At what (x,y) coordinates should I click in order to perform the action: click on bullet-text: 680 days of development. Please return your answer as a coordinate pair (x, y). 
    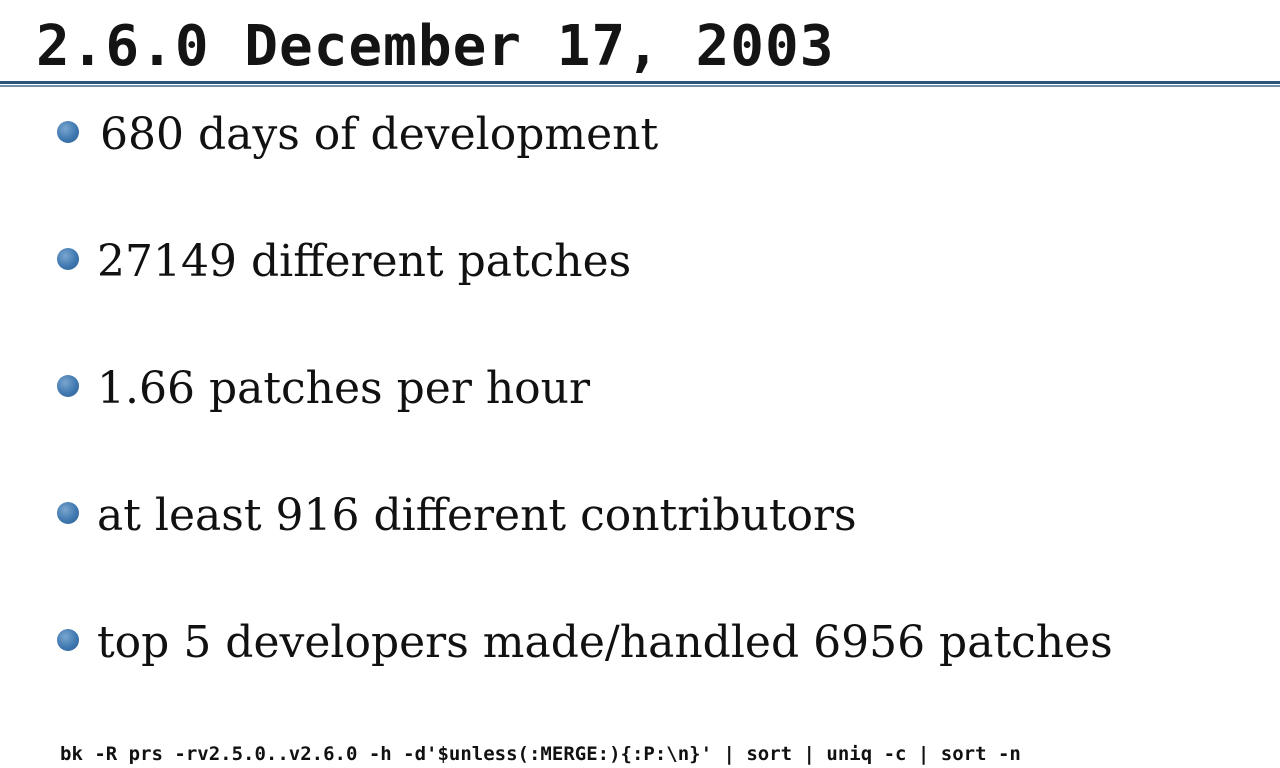
    Looking at the image, I should click on (379, 134).